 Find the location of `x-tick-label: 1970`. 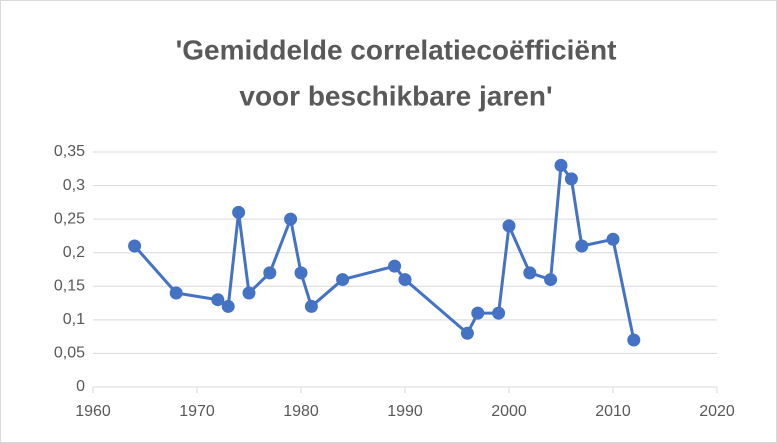

x-tick-label: 1970 is located at coordinates (197, 411).